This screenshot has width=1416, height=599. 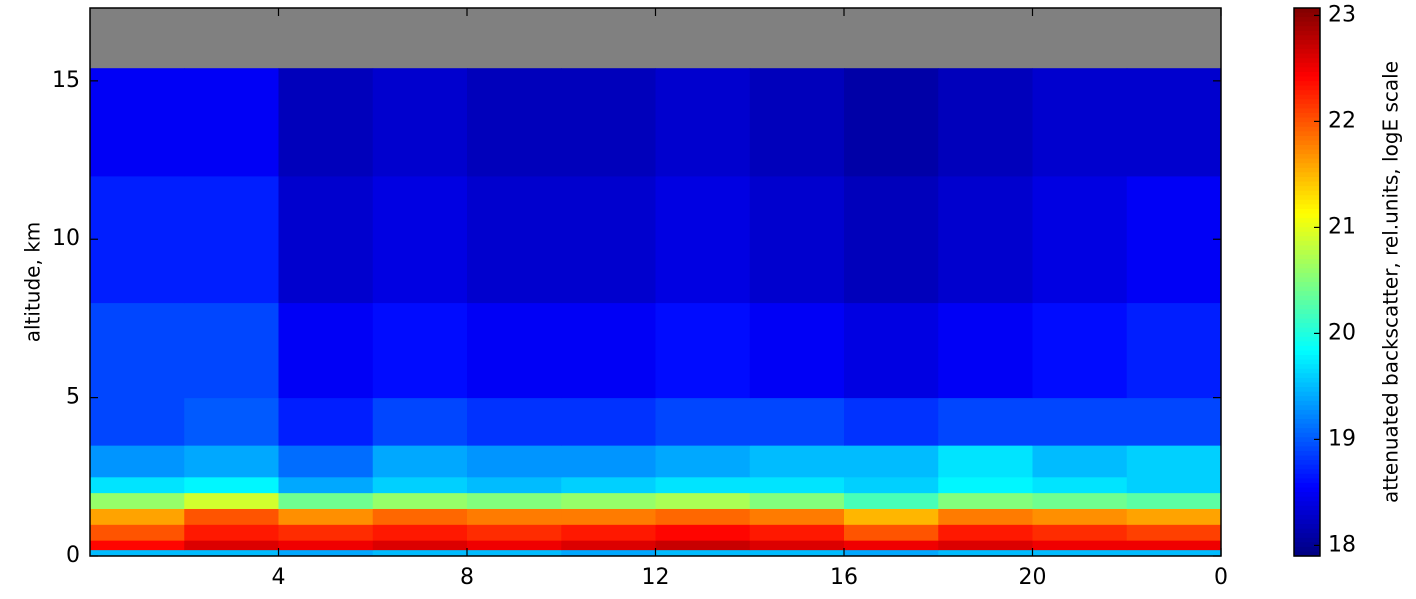 I want to click on colorbar-tick-label: 22, so click(x=1342, y=120).